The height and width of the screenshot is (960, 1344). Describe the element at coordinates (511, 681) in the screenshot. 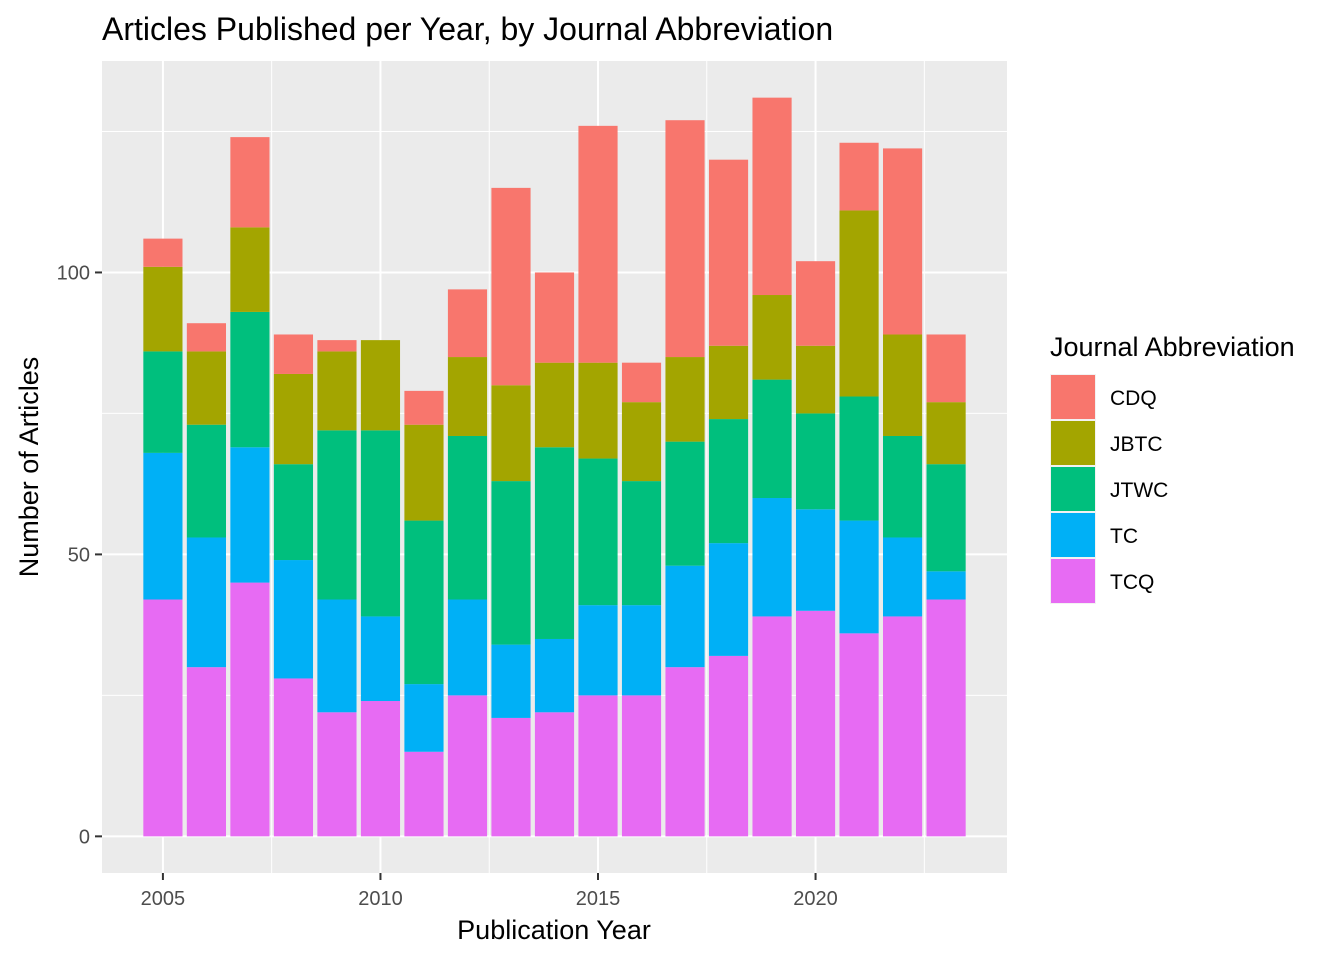

I see `bar-segment-tc-2013` at that location.